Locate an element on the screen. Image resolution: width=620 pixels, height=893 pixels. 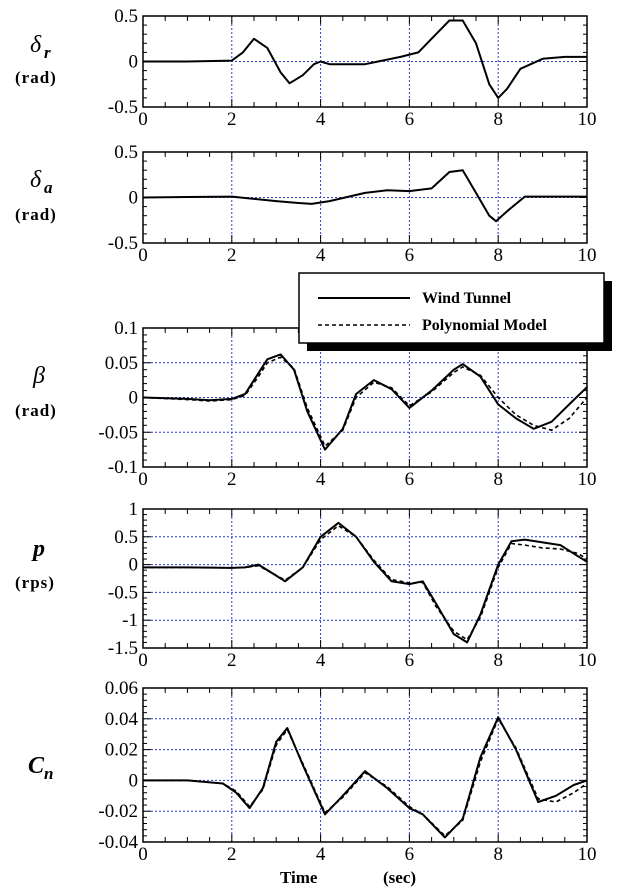
y-tick-label: -1.5 is located at coordinates (123, 648).